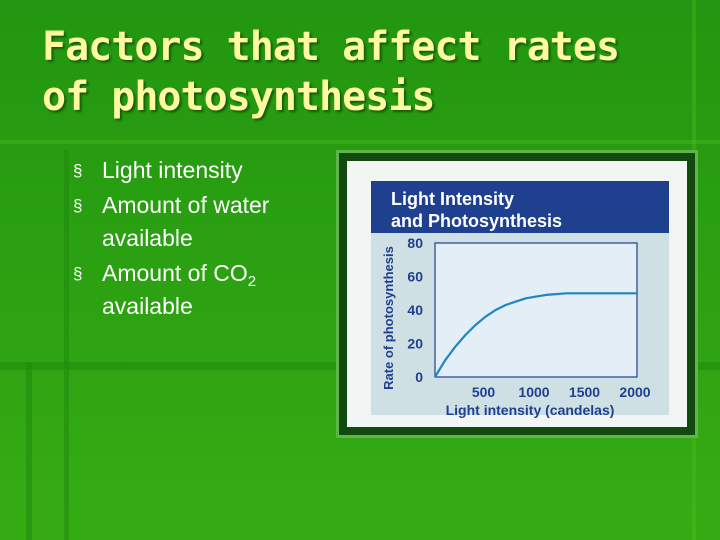  I want to click on y-tick-label: 80, so click(415, 243).